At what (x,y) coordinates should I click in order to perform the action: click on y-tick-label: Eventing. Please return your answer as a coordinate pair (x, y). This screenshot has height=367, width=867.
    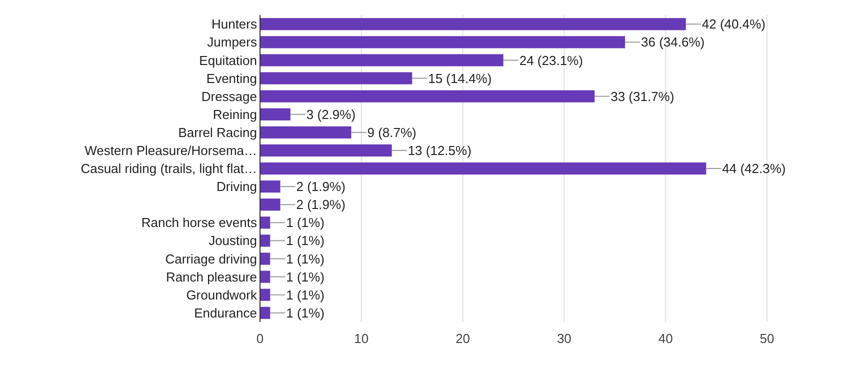
    Looking at the image, I should click on (231, 78).